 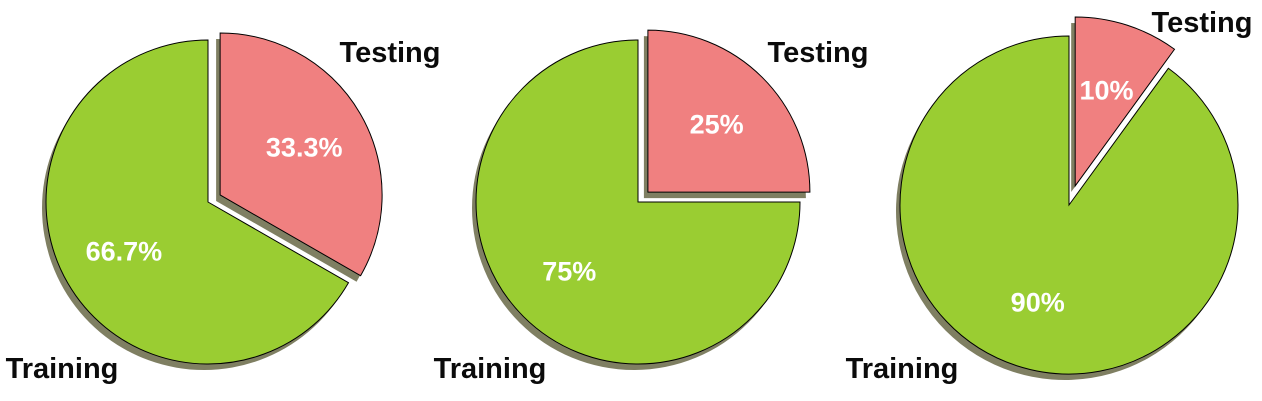 What do you see at coordinates (124, 252) in the screenshot?
I see `data-label-training: 66.7%` at bounding box center [124, 252].